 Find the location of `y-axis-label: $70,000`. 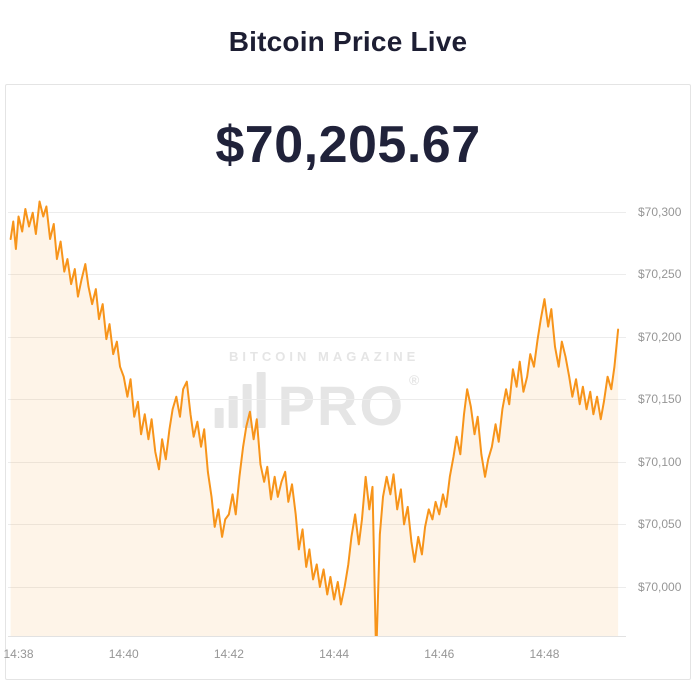

y-axis-label: $70,000 is located at coordinates (660, 586).